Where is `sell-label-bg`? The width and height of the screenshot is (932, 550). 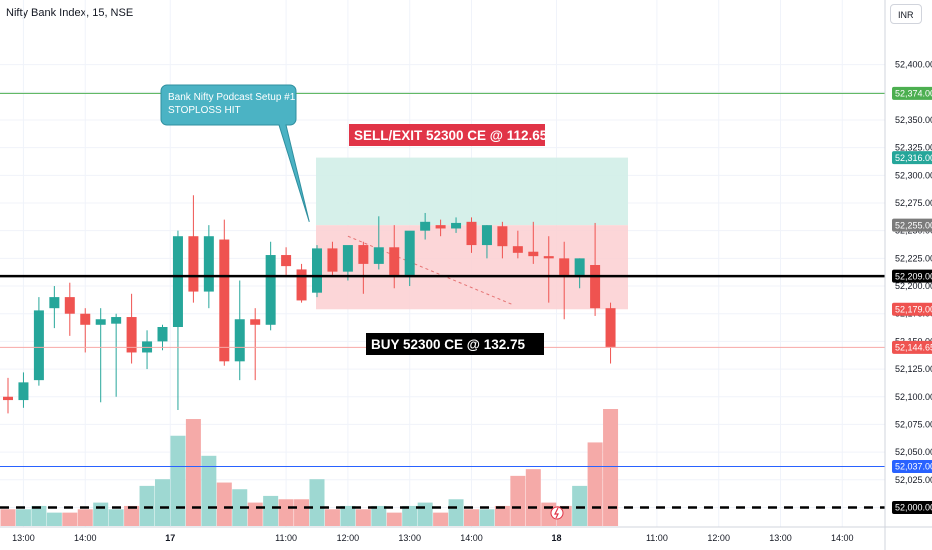
sell-label-bg is located at coordinates (447, 135).